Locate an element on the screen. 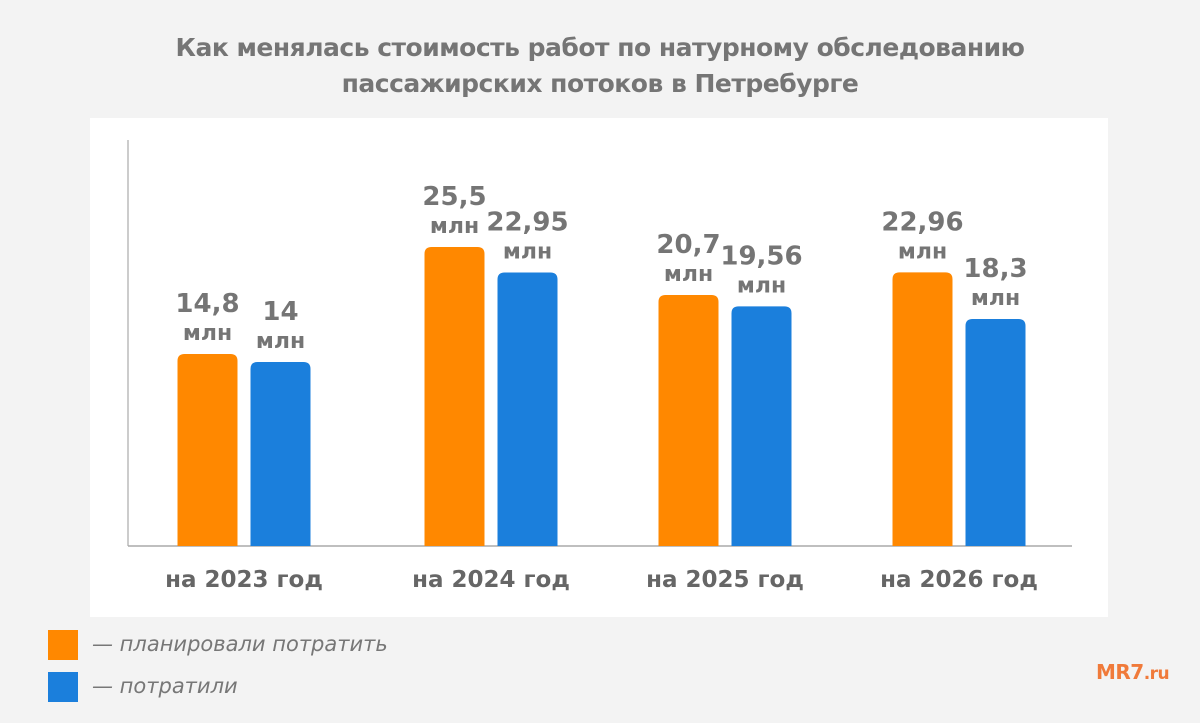  data-label-value: 25,5 is located at coordinates (454, 197).